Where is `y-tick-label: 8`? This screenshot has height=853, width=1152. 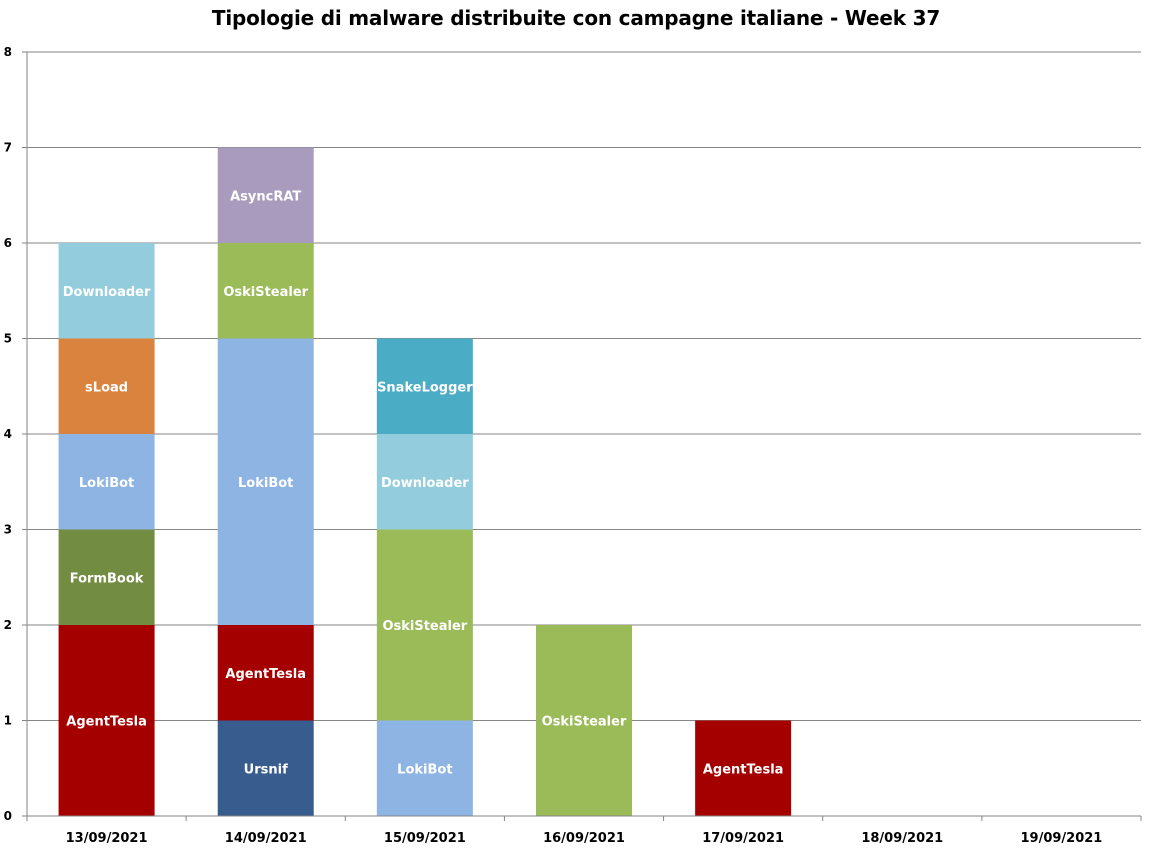
y-tick-label: 8 is located at coordinates (8, 52).